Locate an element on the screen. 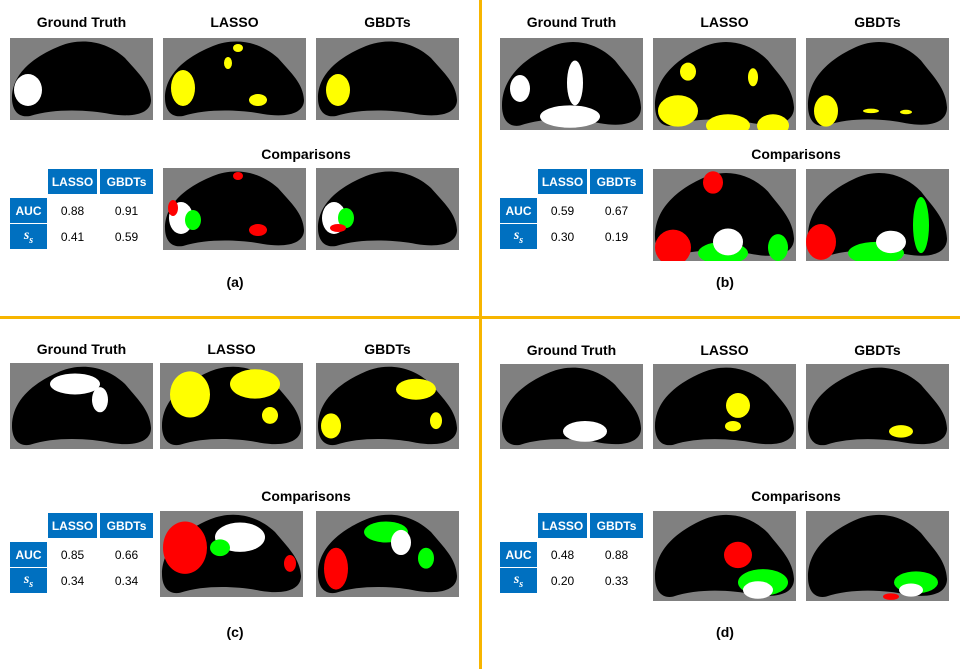 The image size is (960, 669). table-cell-value: 0.85 is located at coordinates (72, 554).